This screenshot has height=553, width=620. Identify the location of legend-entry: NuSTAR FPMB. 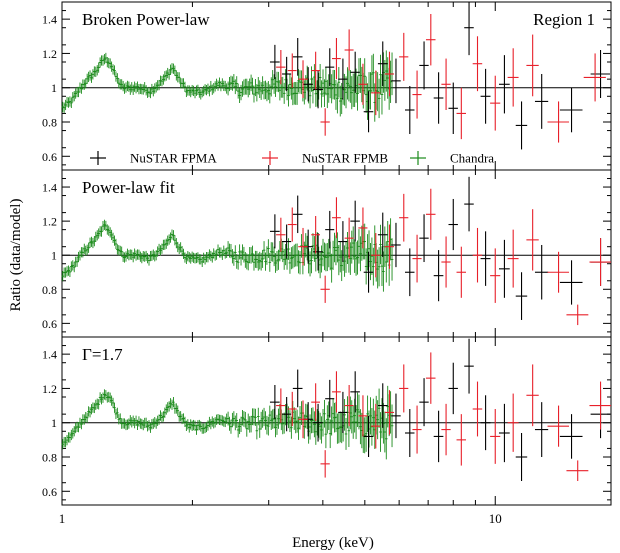
(325, 158).